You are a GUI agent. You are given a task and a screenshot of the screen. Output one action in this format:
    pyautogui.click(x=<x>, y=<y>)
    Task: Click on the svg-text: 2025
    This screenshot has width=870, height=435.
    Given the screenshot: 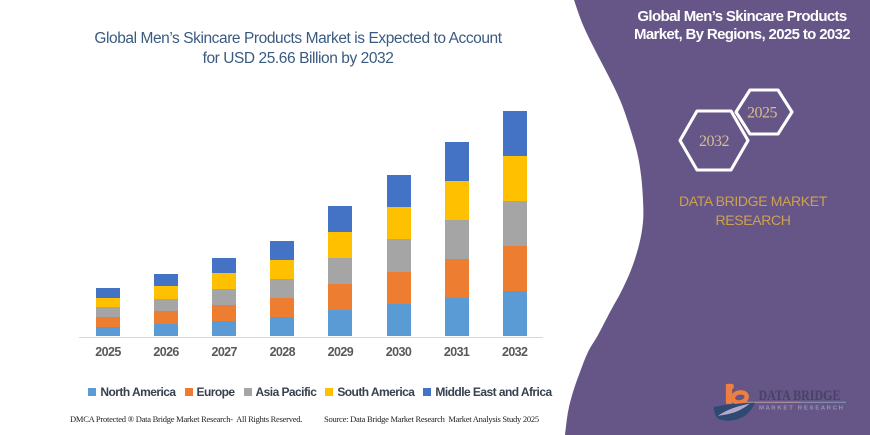 What is the action you would take?
    pyautogui.click(x=762, y=113)
    